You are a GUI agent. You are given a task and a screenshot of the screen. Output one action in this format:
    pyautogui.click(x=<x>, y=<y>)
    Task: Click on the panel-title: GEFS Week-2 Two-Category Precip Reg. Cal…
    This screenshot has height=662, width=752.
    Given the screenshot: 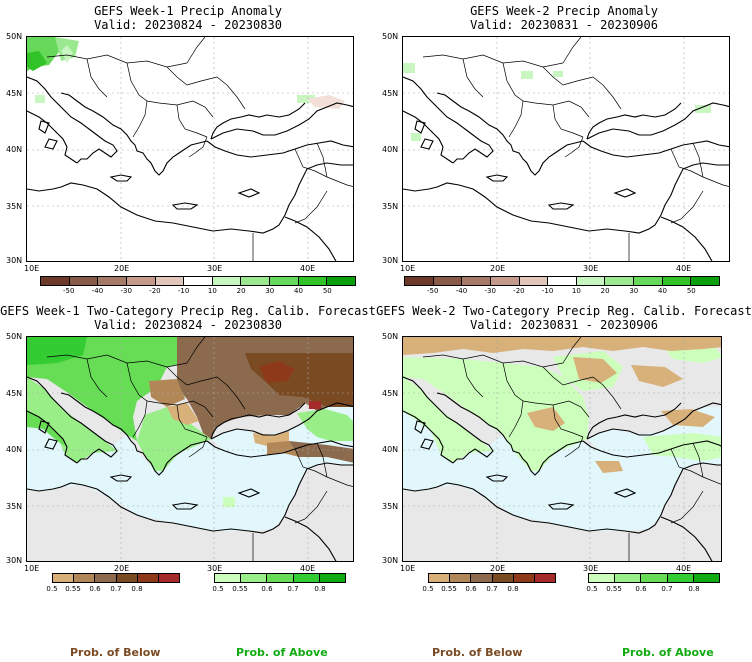 What is the action you would take?
    pyautogui.click(x=564, y=311)
    